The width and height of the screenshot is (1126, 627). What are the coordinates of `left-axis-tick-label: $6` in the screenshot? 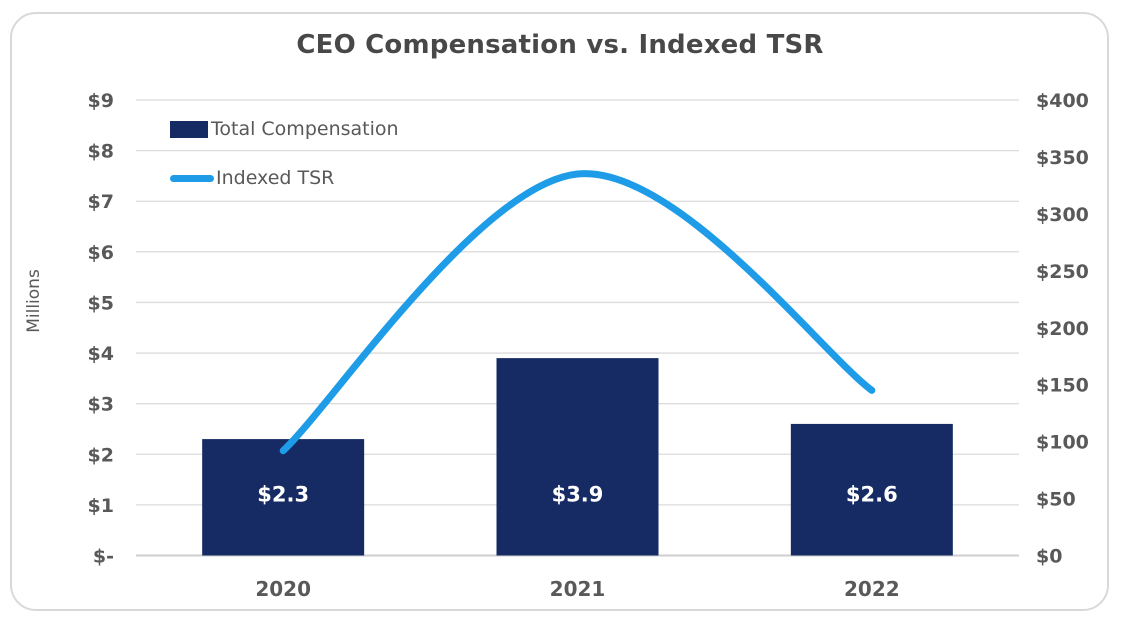 It's located at (101, 253).